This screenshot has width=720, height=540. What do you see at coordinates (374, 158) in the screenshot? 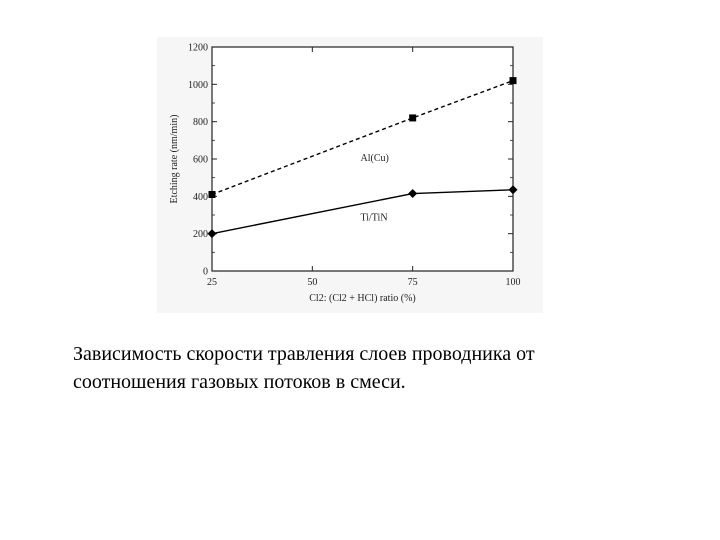
I see `series-label-al-cu: Al(Cu)` at bounding box center [374, 158].